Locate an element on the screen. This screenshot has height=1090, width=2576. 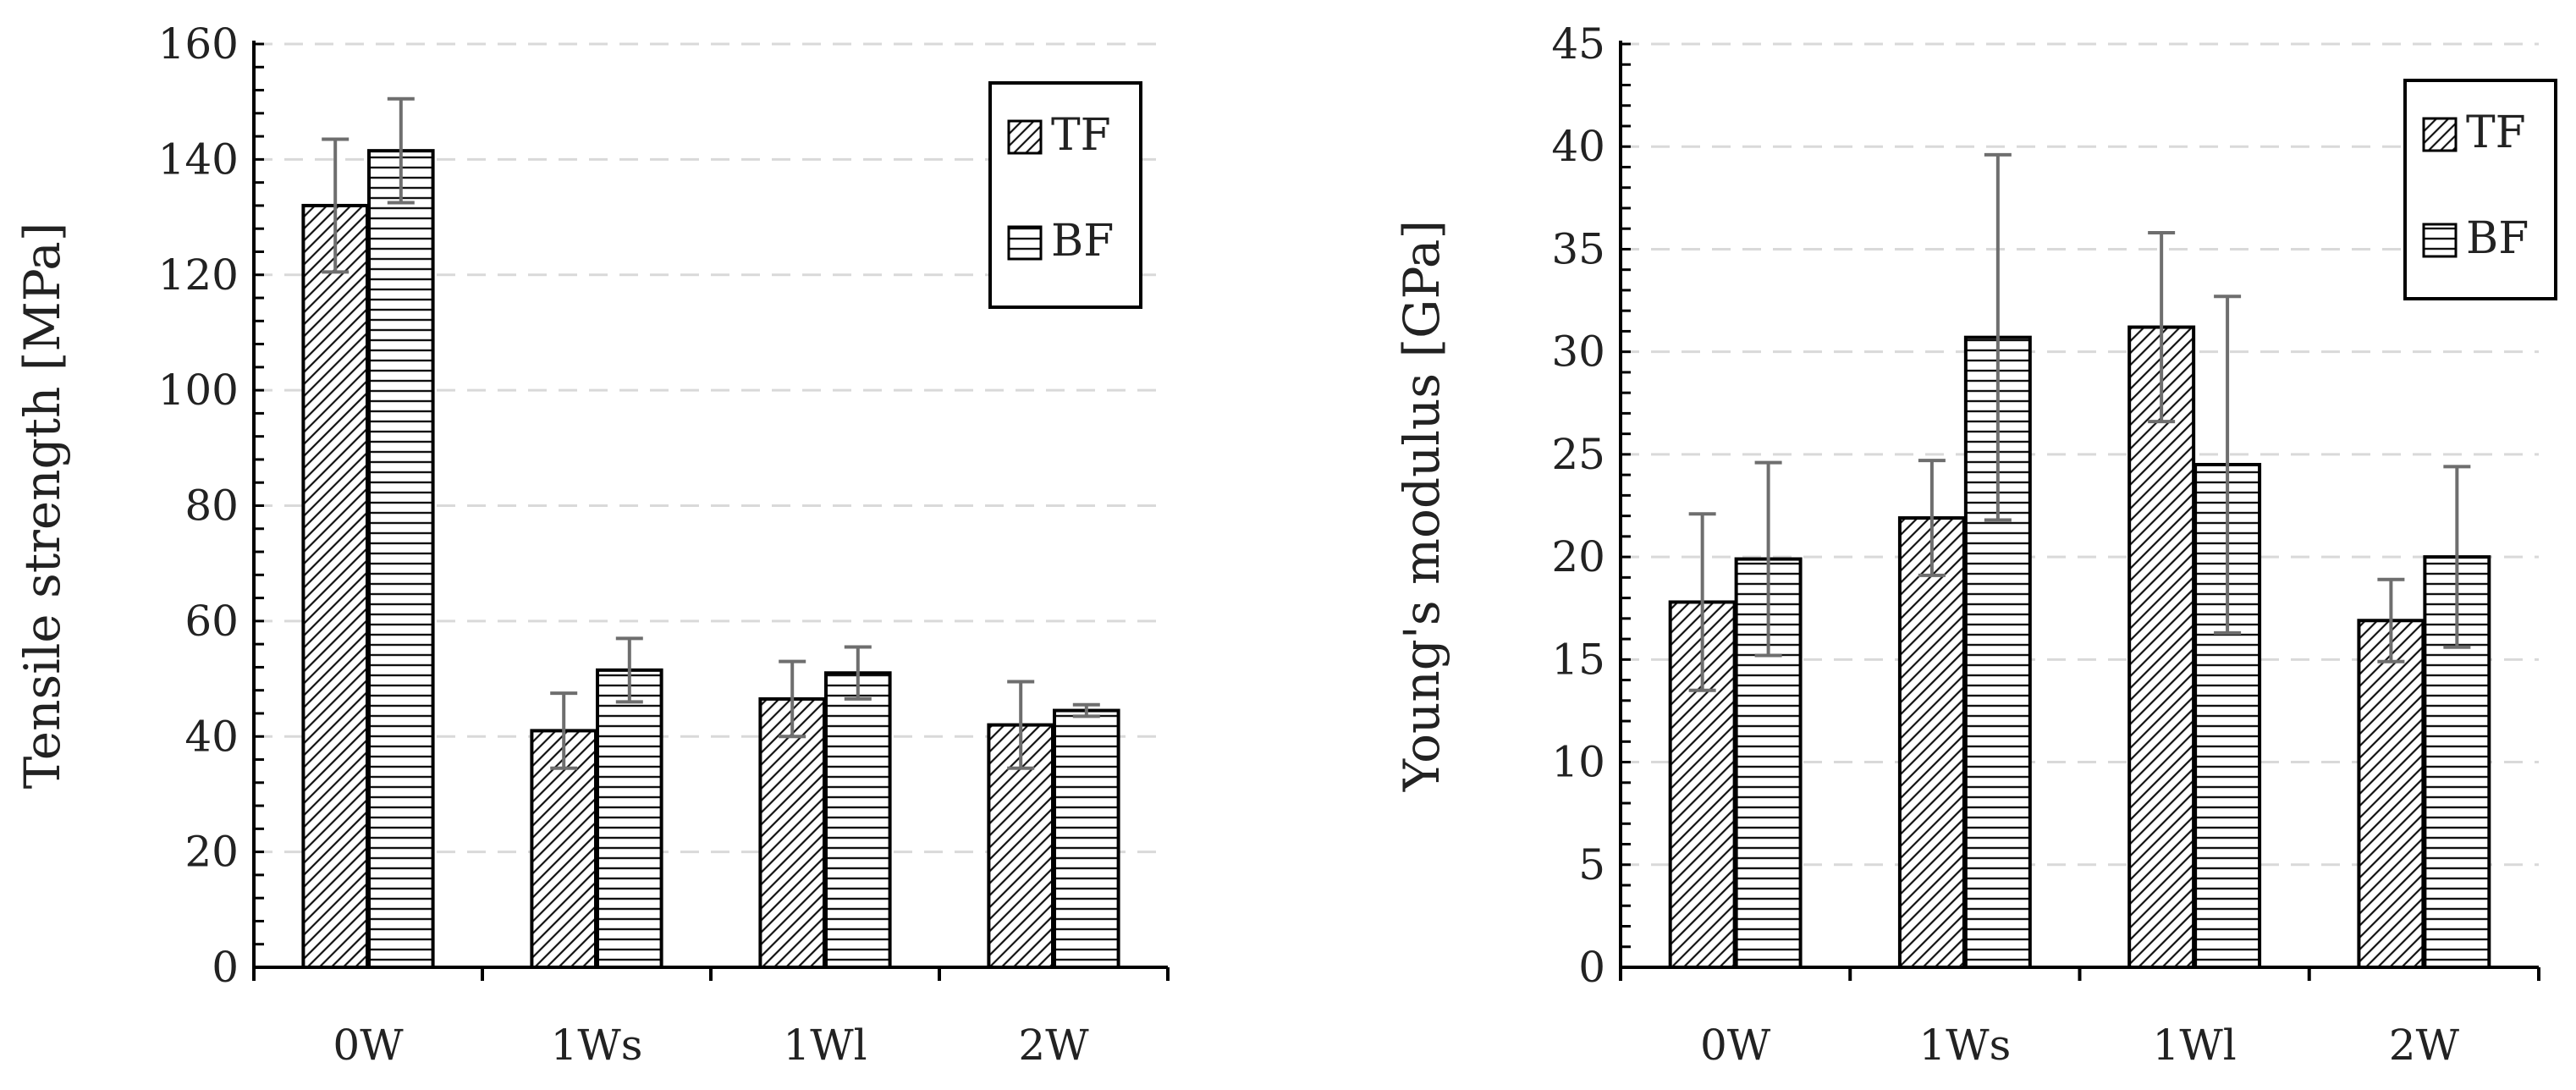
y-axis-title: Tensile strength [MPa] is located at coordinates (42, 506).